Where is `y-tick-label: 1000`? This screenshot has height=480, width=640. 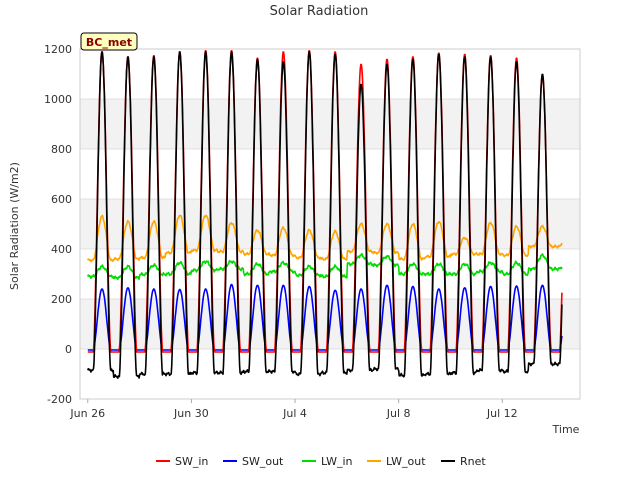
y-tick-label: 1000 is located at coordinates (58, 99).